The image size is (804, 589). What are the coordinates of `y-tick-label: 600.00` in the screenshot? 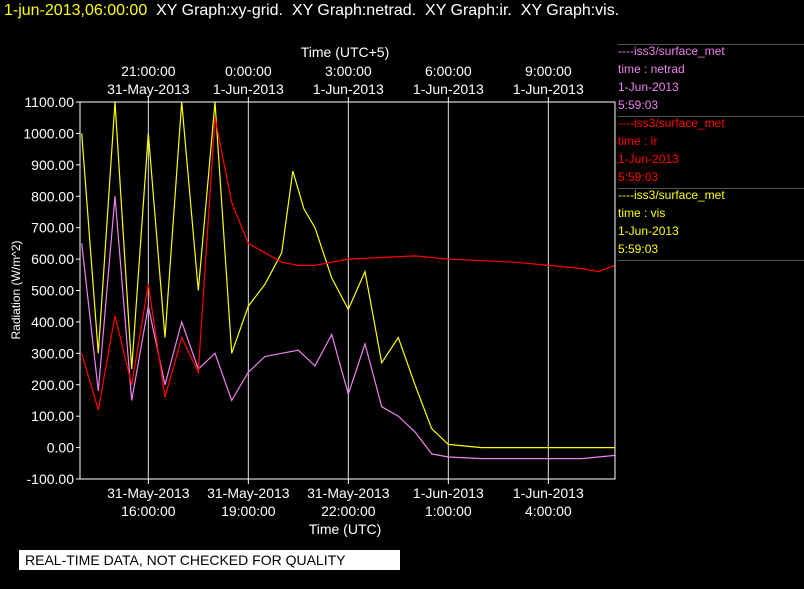 It's located at (52, 259).